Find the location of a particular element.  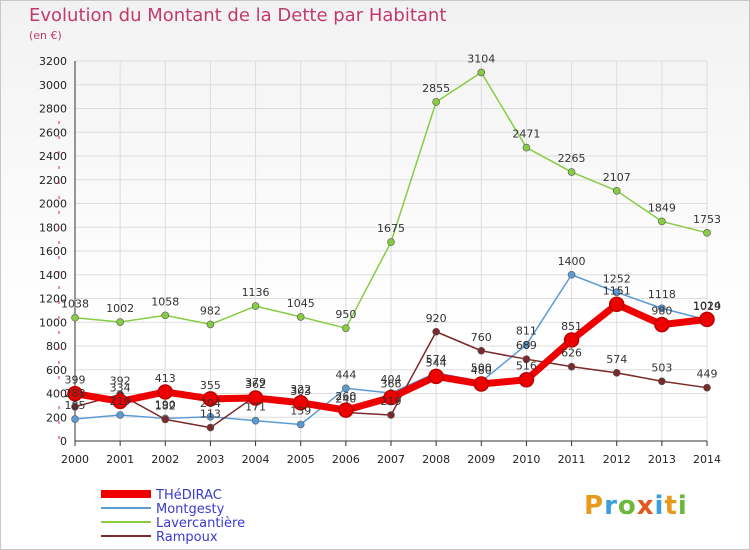

data-label: 500 is located at coordinates (481, 368).